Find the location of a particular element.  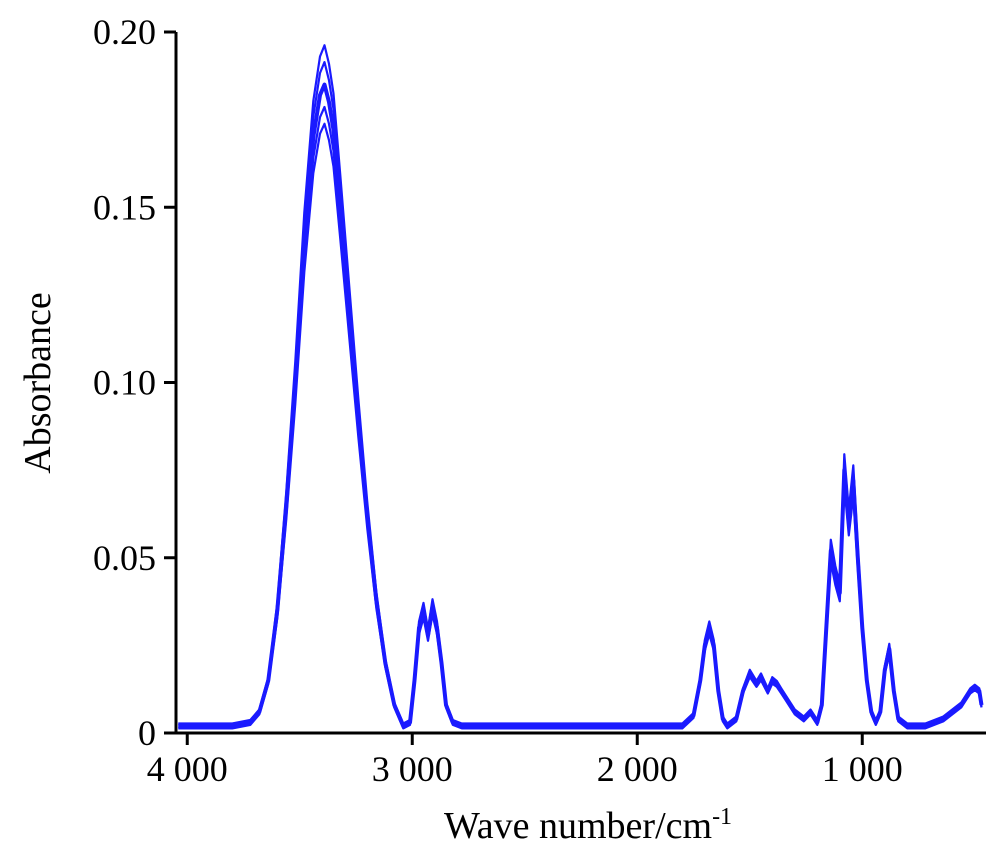

y-tick-label: 0.05 is located at coordinates (124, 558).